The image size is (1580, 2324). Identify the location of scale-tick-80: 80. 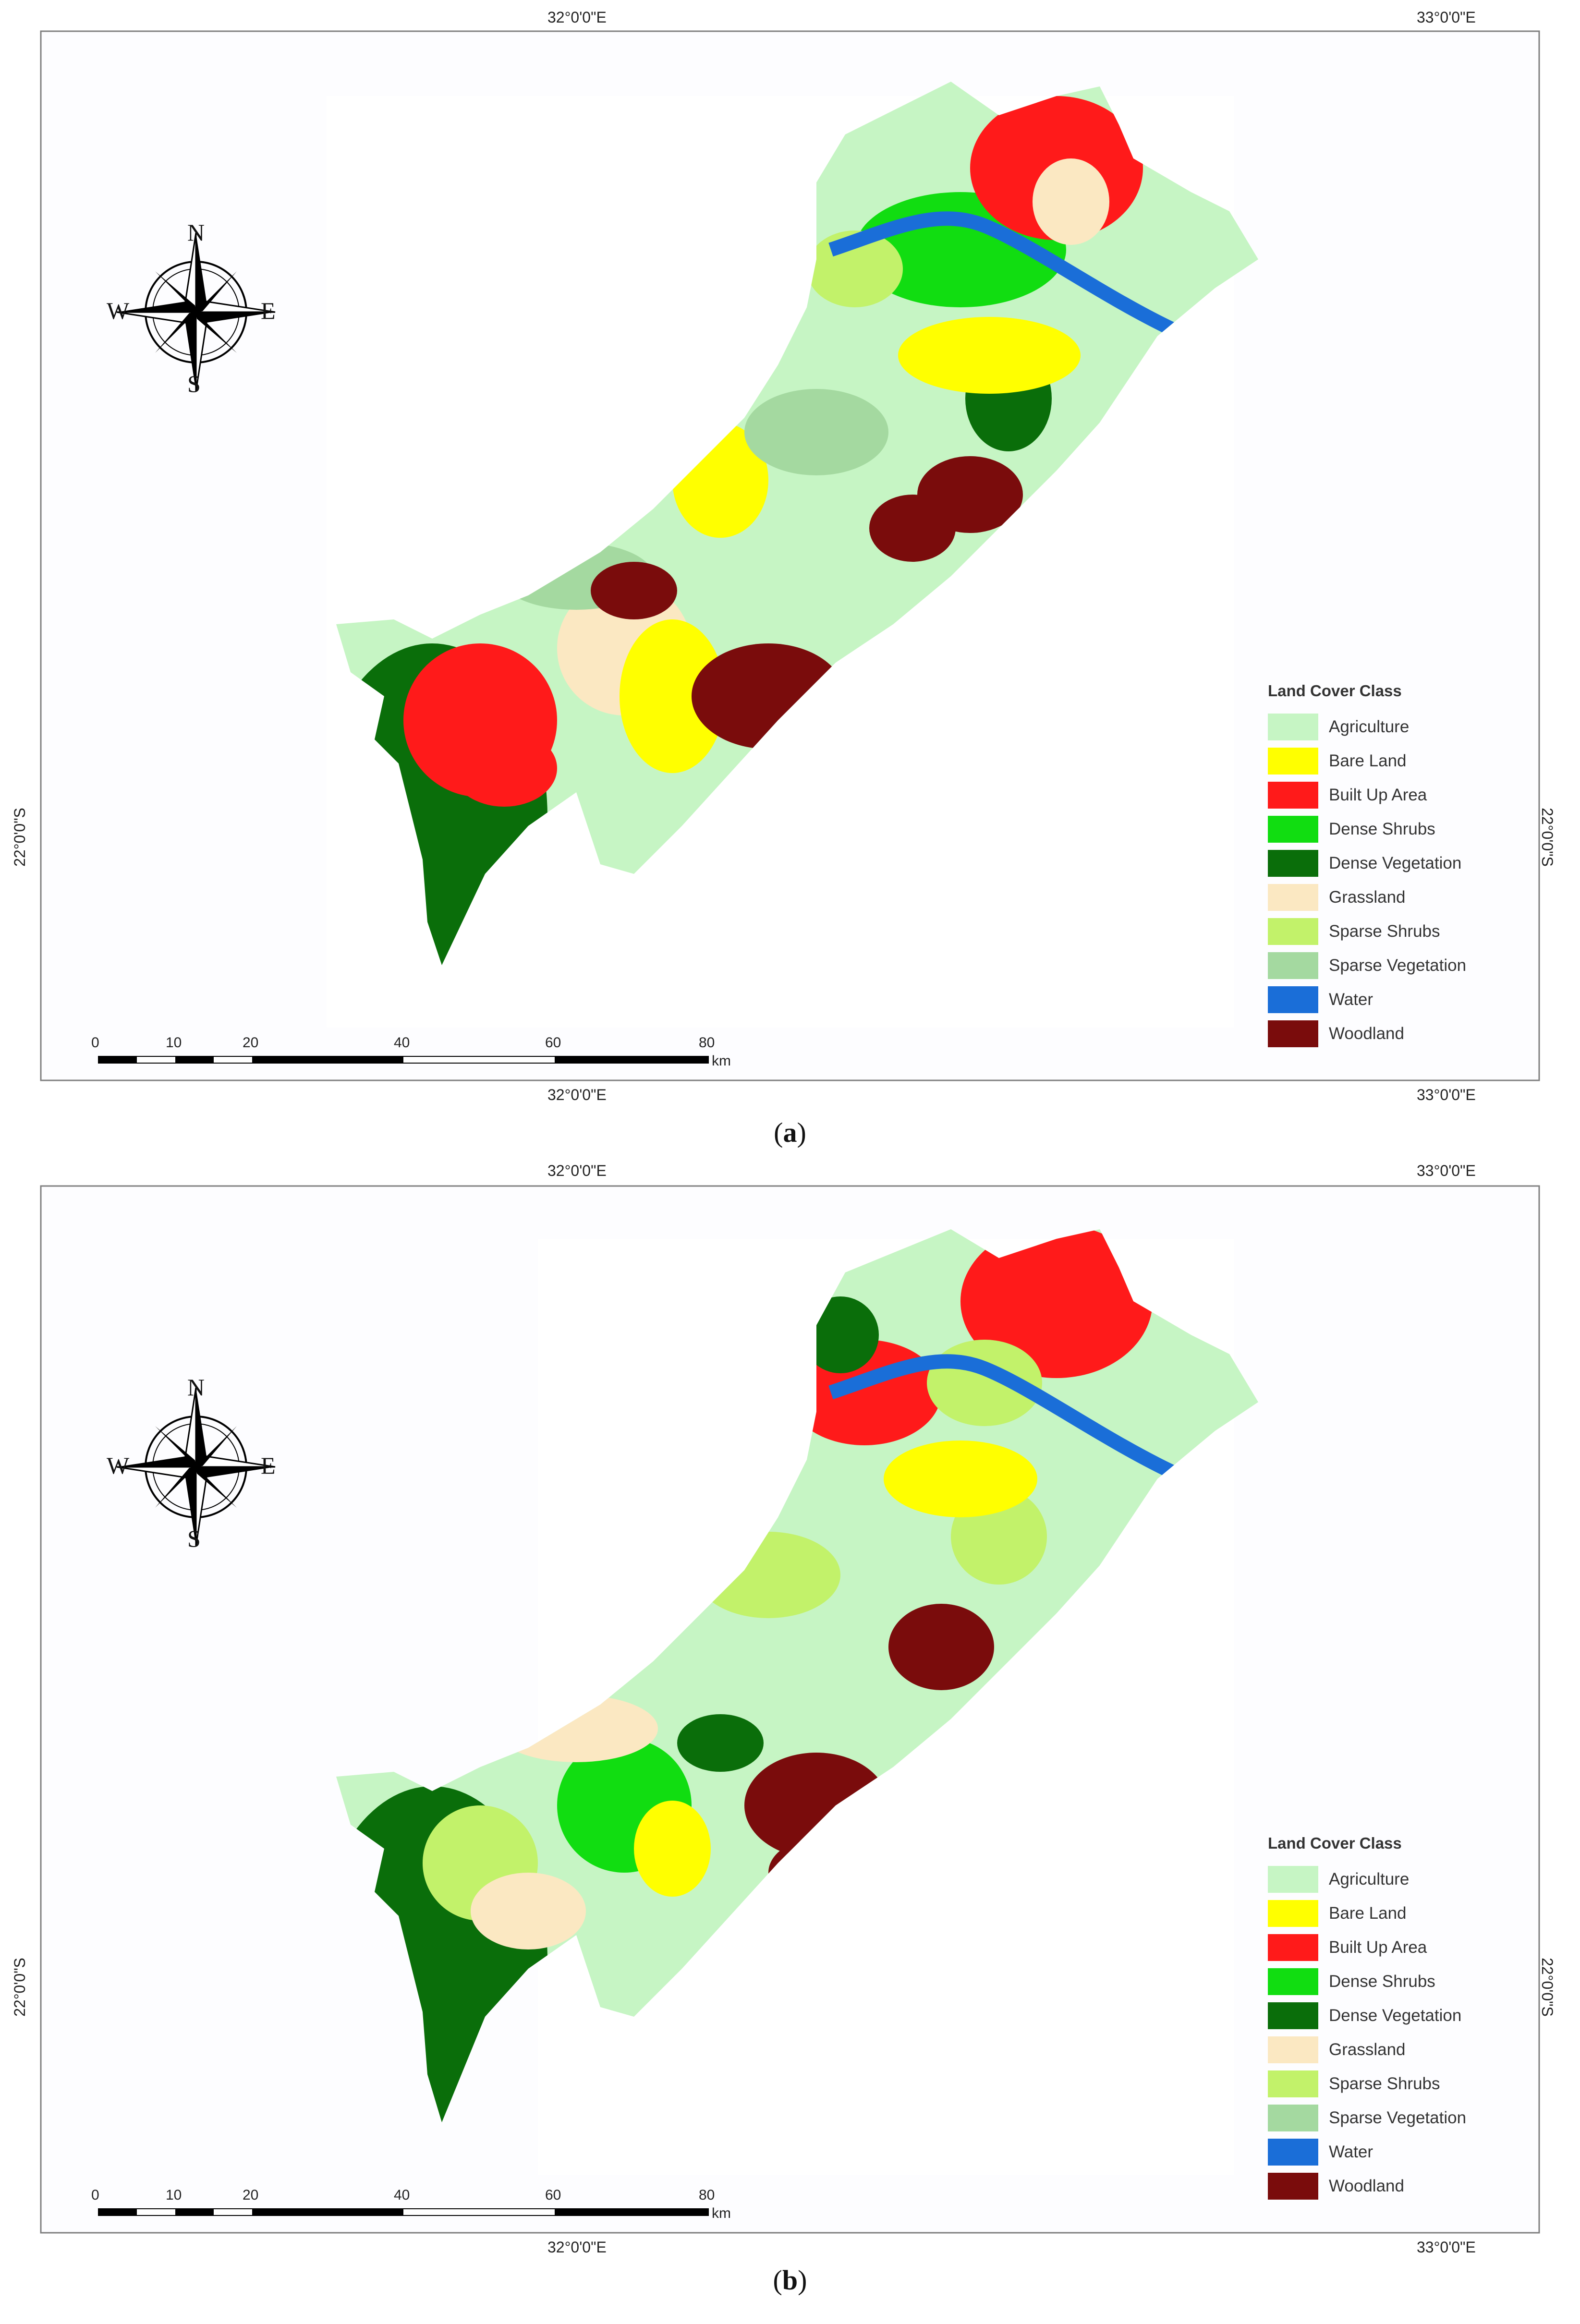
(707, 1043).